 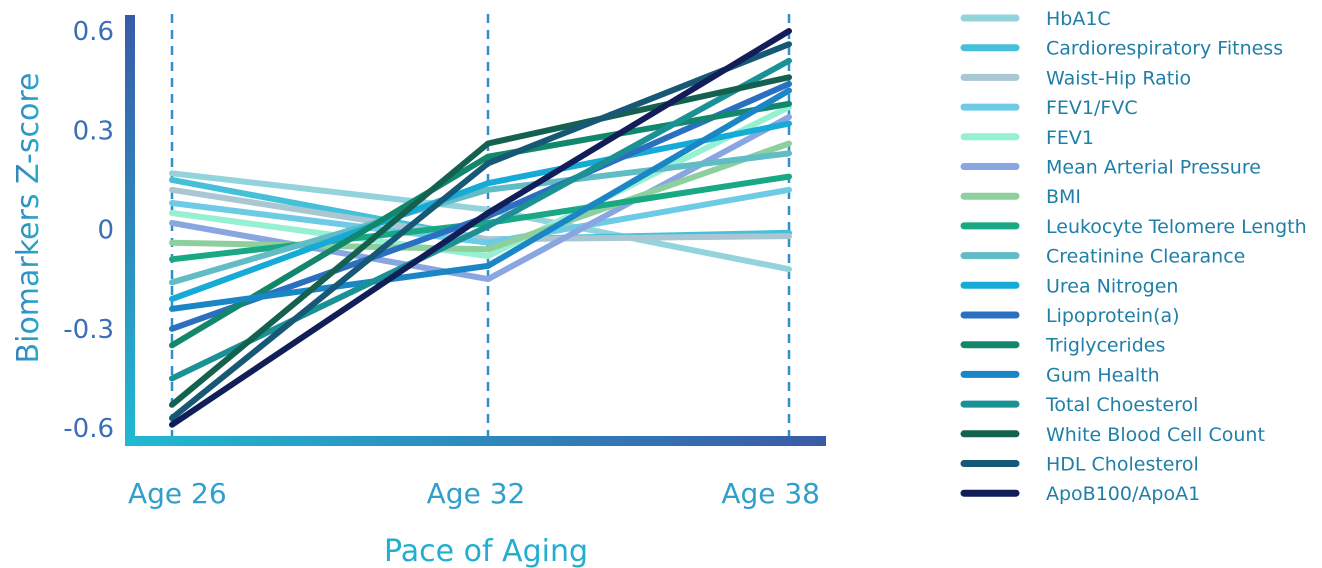 What do you see at coordinates (1153, 168) in the screenshot?
I see `legend-label: Mean Arterial Pressure` at bounding box center [1153, 168].